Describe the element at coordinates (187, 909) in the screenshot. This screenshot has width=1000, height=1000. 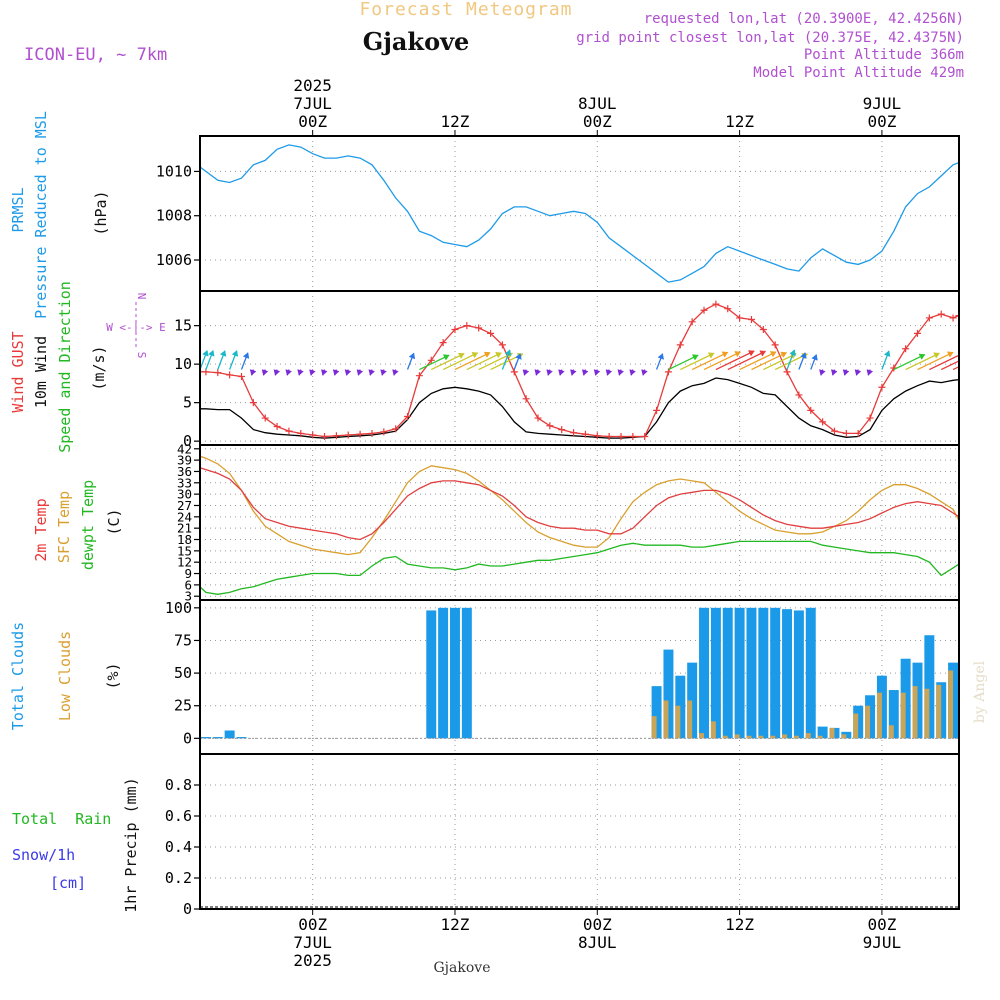
I see `y-tick-label: 0` at that location.